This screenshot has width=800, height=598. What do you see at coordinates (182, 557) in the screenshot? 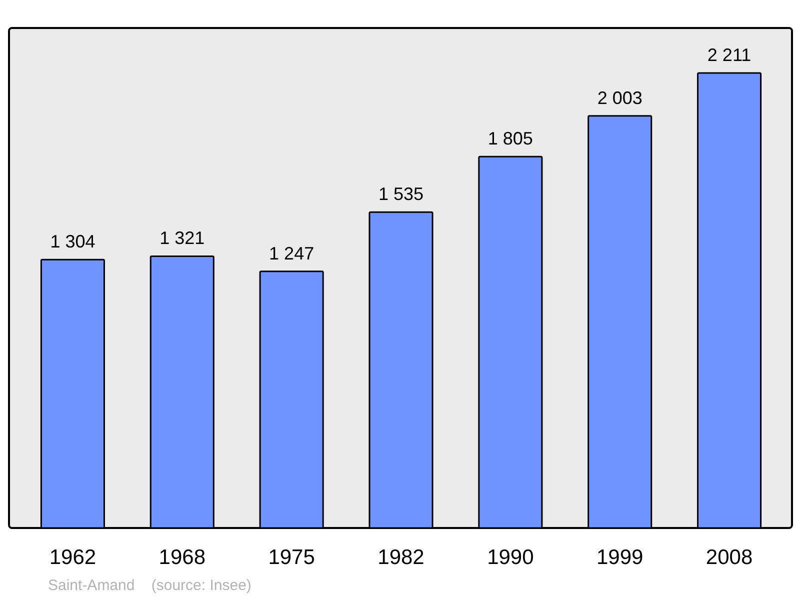
I see `x-tick-label: 1968` at bounding box center [182, 557].